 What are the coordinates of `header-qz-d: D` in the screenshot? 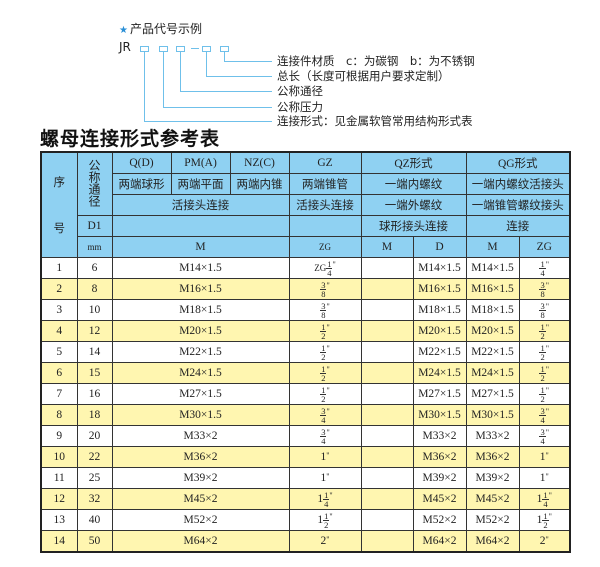 It's located at (439, 247).